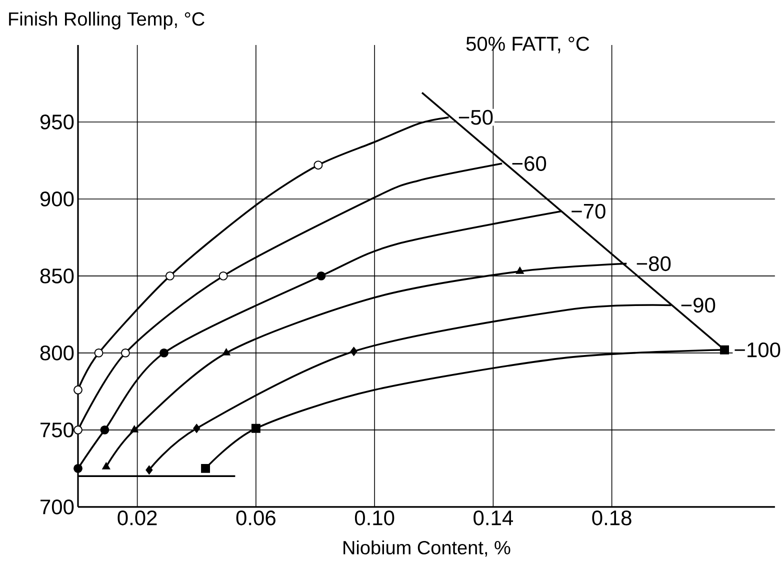 The width and height of the screenshot is (782, 570). I want to click on series-label: −100, so click(757, 350).